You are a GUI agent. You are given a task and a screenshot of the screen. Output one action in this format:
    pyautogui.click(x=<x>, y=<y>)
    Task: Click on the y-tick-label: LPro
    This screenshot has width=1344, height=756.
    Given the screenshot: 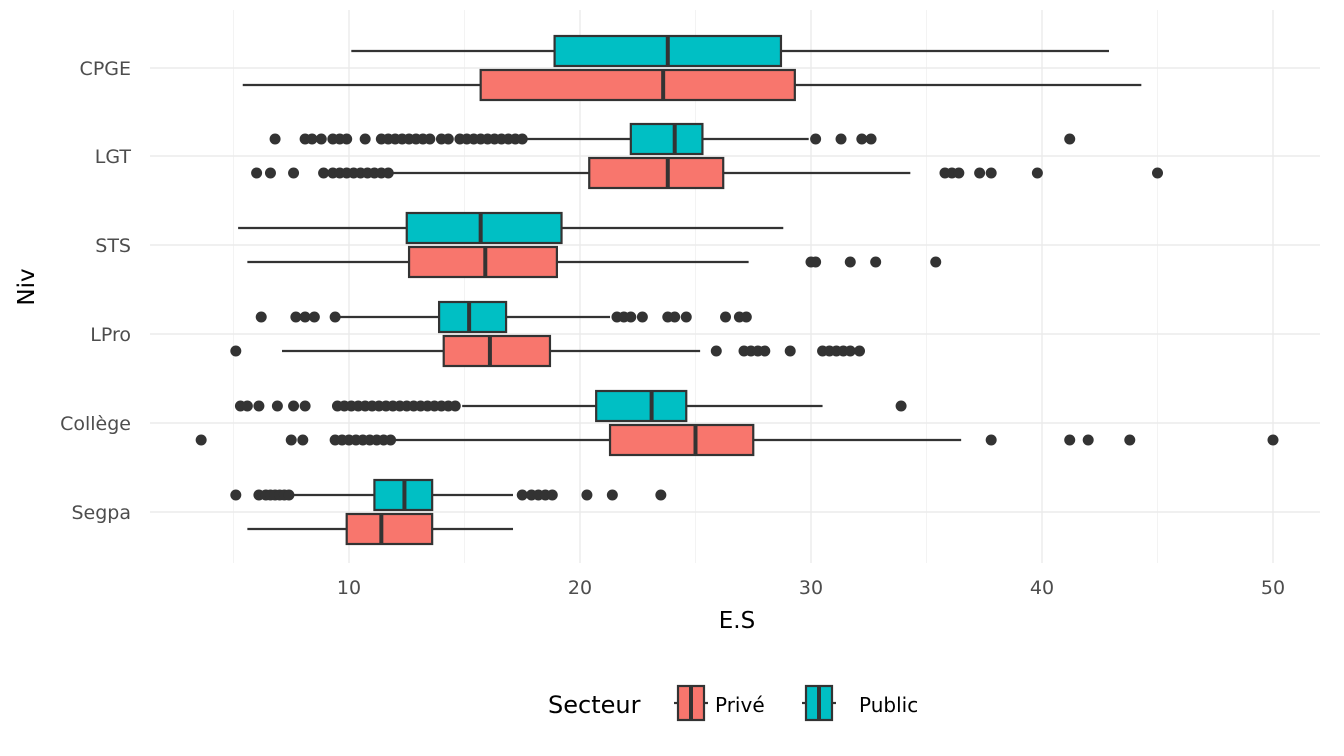 What is the action you would take?
    pyautogui.click(x=110, y=335)
    